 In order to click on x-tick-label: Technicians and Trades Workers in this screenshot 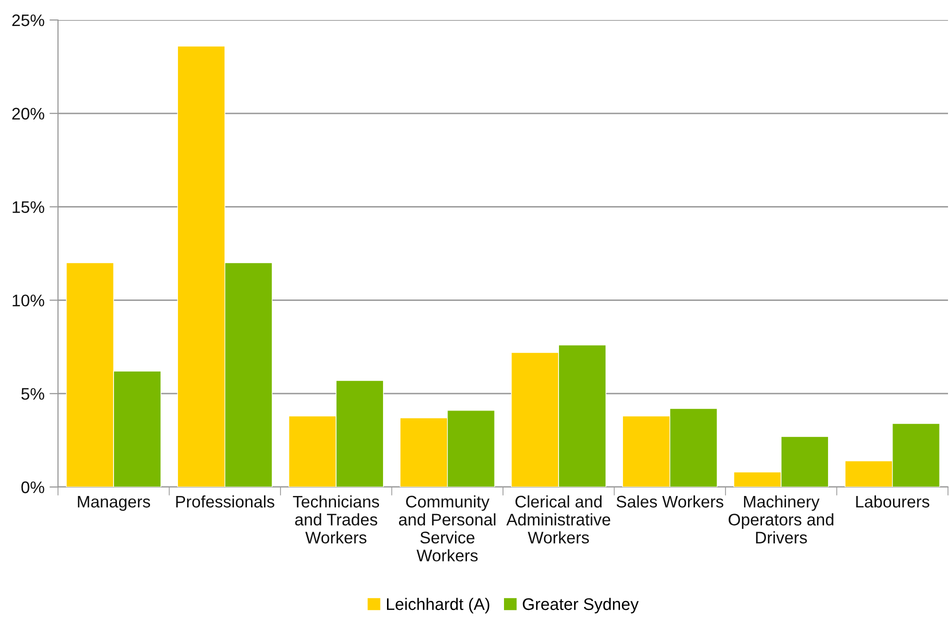, I will do `click(336, 519)`.